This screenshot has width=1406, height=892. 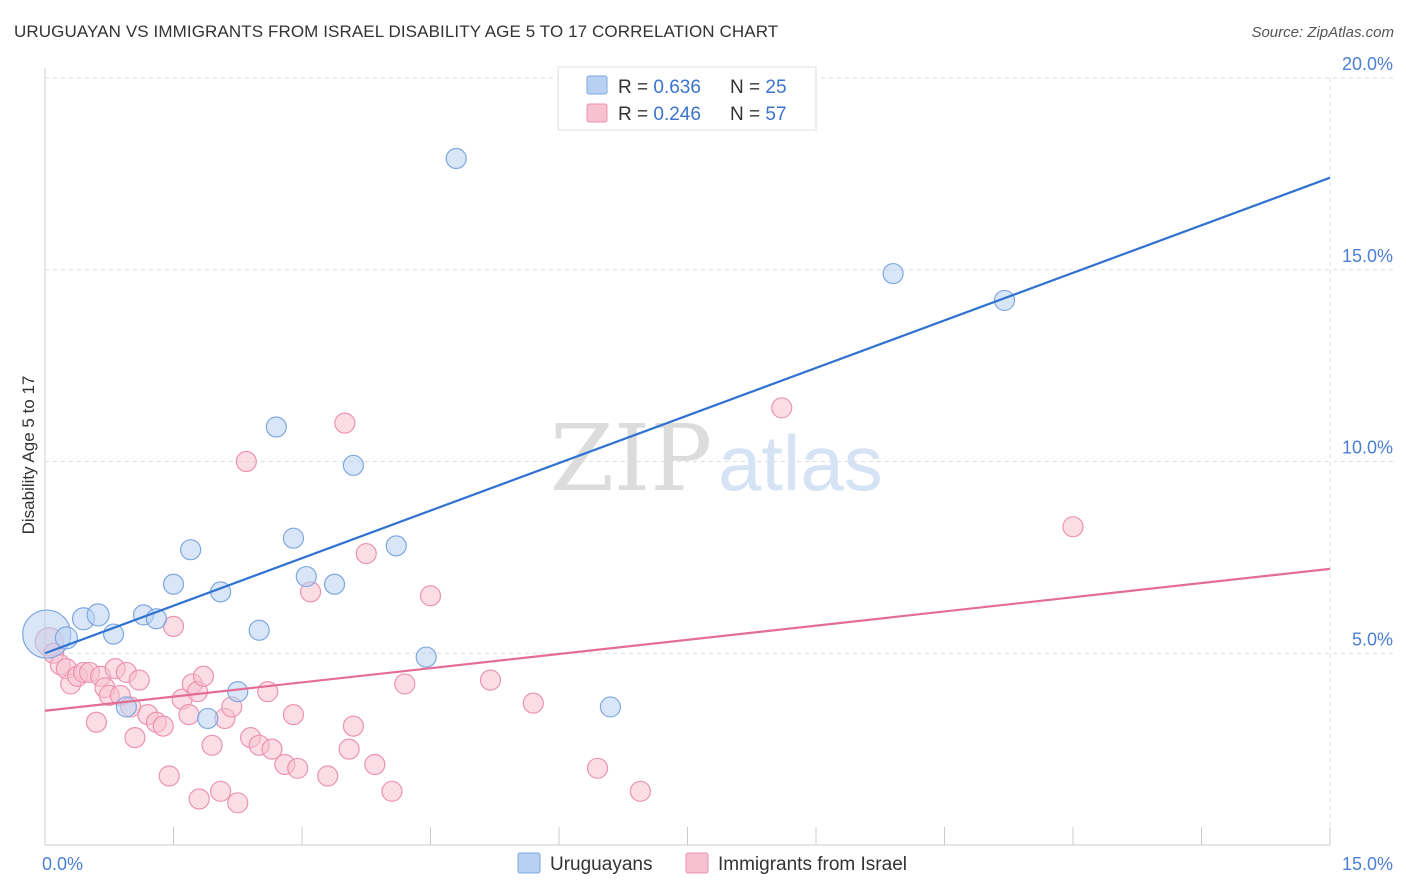 I want to click on legend-row-israel-n: N = 57, so click(x=758, y=114).